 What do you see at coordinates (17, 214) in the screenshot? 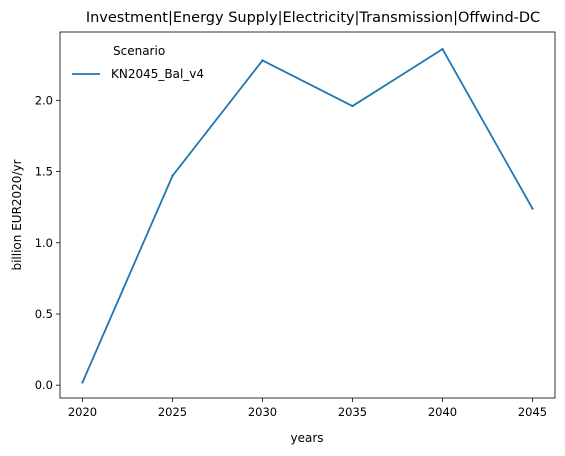
I see `y-axis-label: billion EUR2020/yr` at bounding box center [17, 214].